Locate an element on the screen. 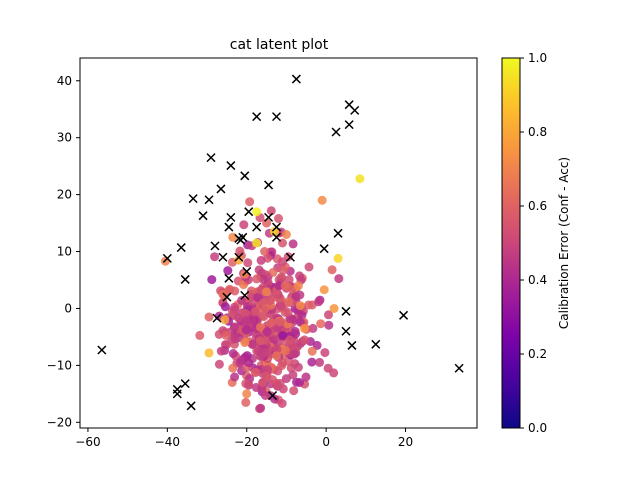 The height and width of the screenshot is (480, 640). x-tick-label: 0 is located at coordinates (326, 442).